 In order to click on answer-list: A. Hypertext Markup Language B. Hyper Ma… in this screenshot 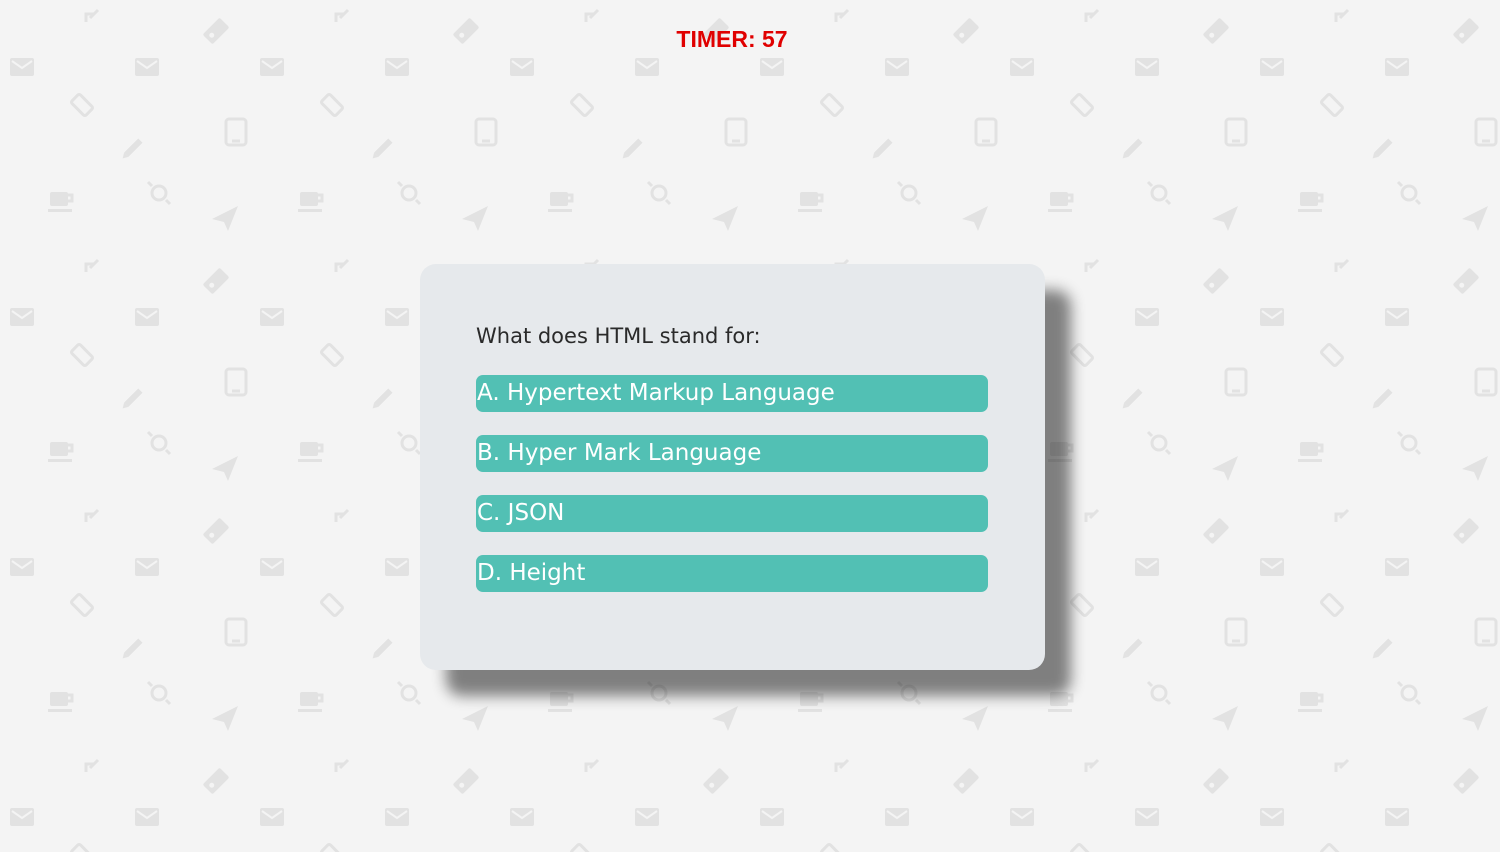, I will do `click(732, 483)`.